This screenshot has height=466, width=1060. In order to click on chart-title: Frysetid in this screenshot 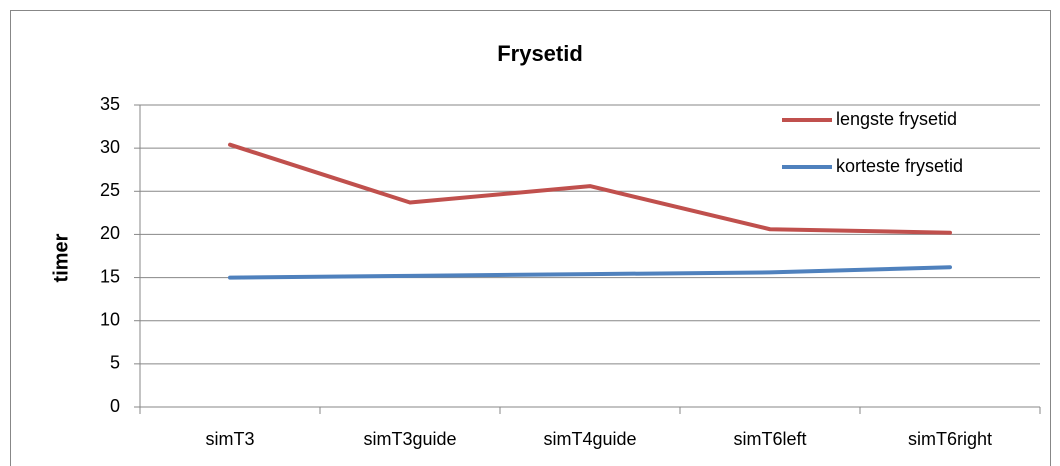, I will do `click(540, 53)`.